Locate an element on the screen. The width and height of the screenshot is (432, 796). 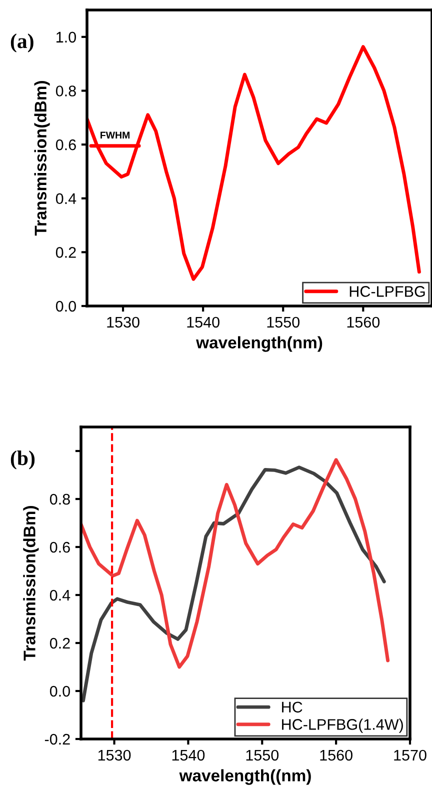
annotation: FWHM is located at coordinates (115, 135).